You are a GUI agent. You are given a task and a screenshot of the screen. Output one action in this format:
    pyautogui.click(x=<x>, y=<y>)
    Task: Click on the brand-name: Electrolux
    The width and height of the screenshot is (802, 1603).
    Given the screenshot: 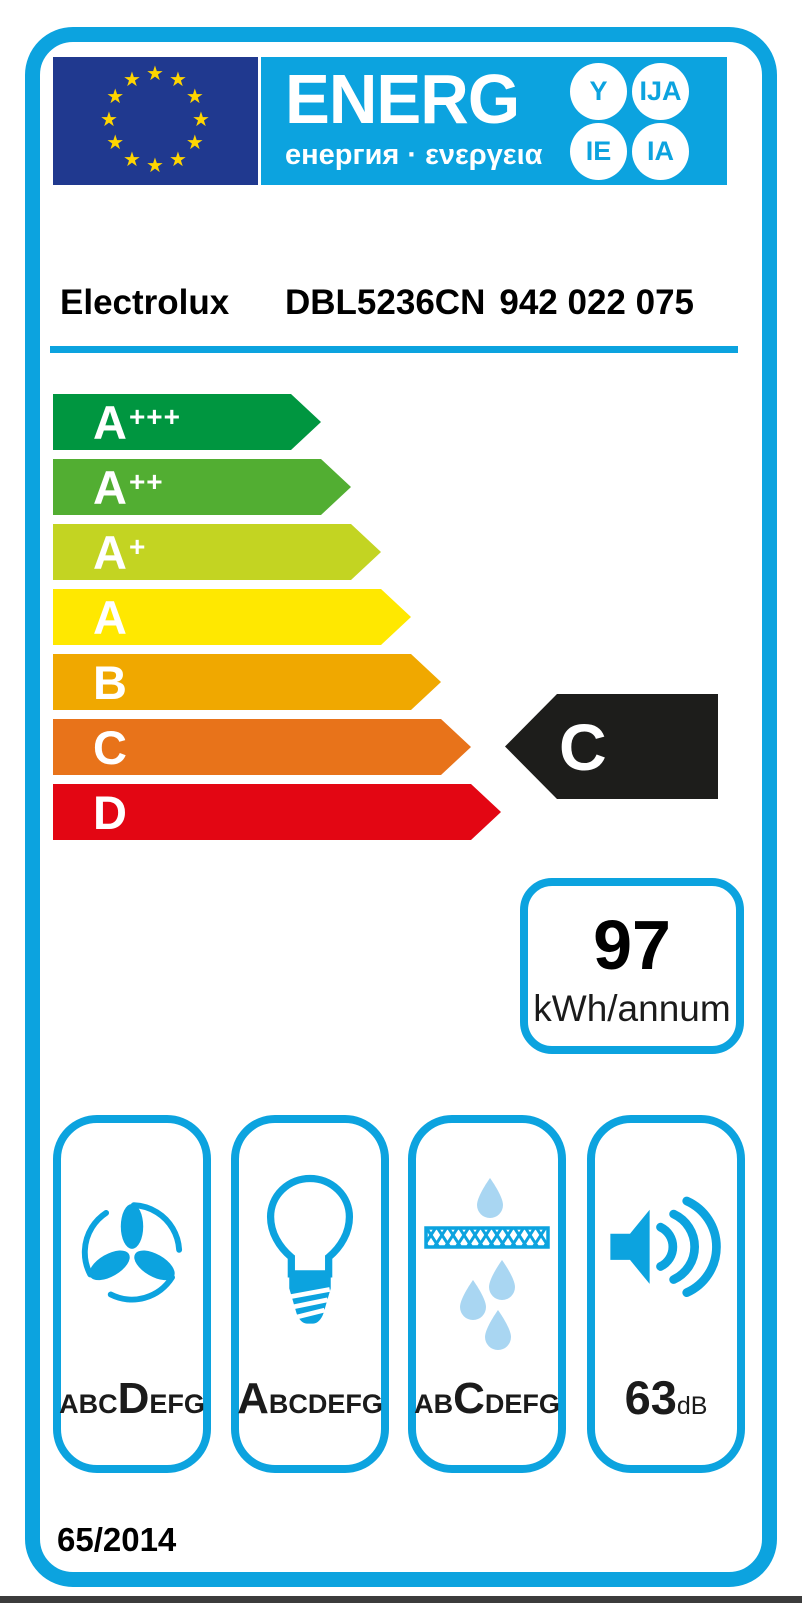 What is the action you would take?
    pyautogui.click(x=145, y=302)
    